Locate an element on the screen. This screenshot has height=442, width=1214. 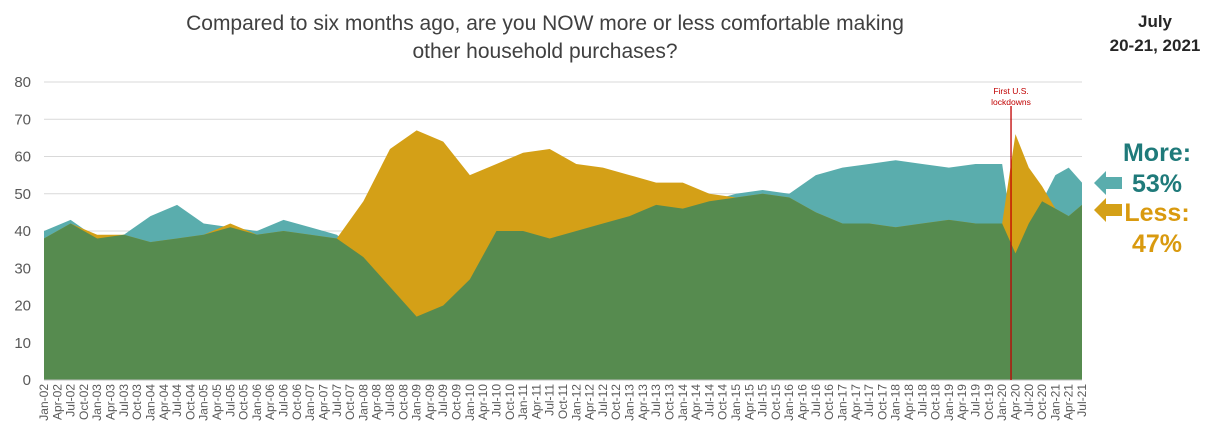
x-tick-label: Oct-06 is located at coordinates (297, 402).